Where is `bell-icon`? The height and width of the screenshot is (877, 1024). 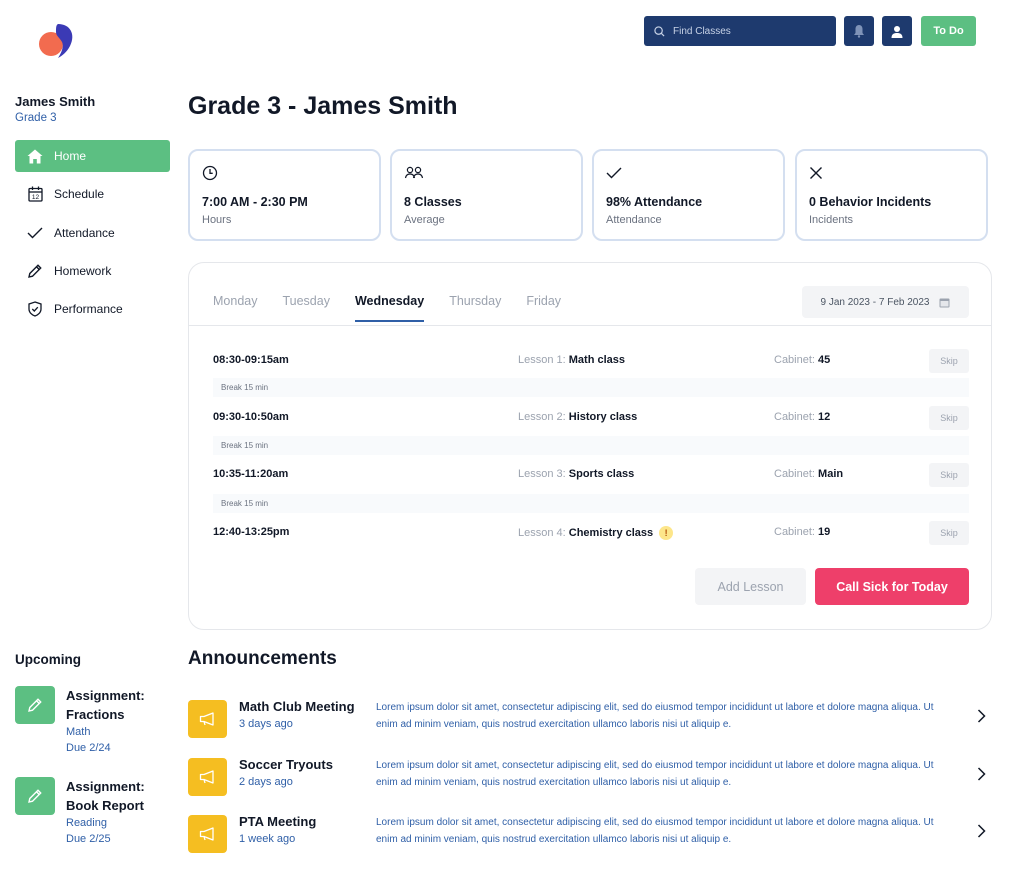
bell-icon is located at coordinates (859, 31).